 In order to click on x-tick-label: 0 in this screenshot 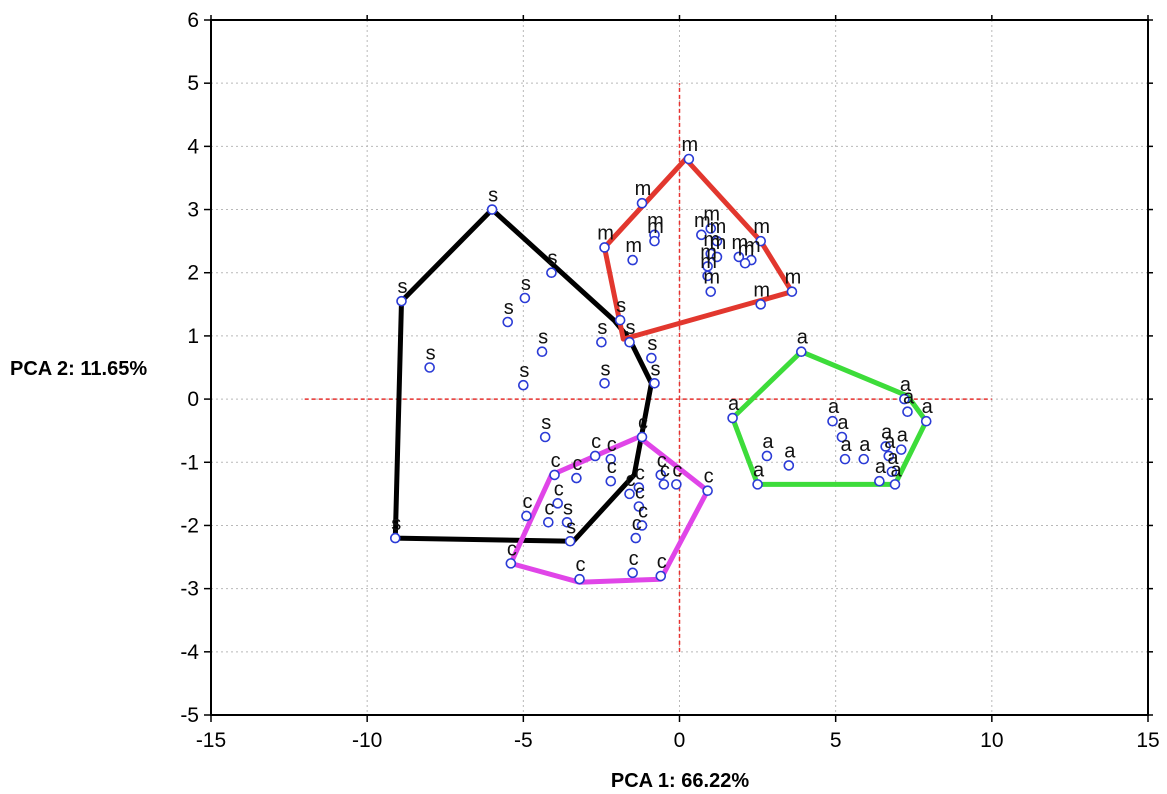, I will do `click(680, 740)`.